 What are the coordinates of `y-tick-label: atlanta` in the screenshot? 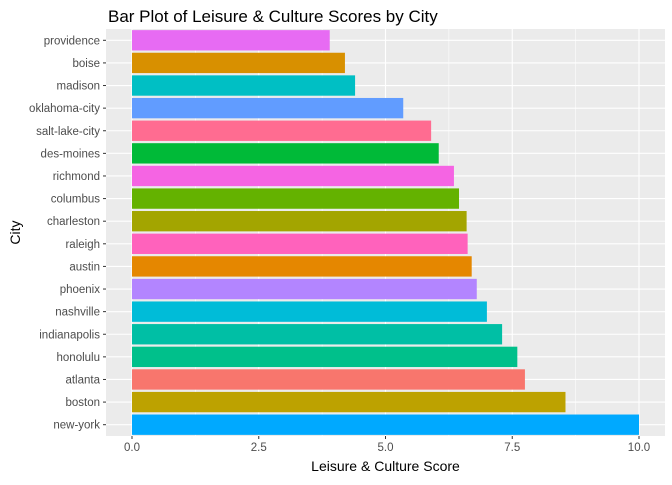 It's located at (82, 380).